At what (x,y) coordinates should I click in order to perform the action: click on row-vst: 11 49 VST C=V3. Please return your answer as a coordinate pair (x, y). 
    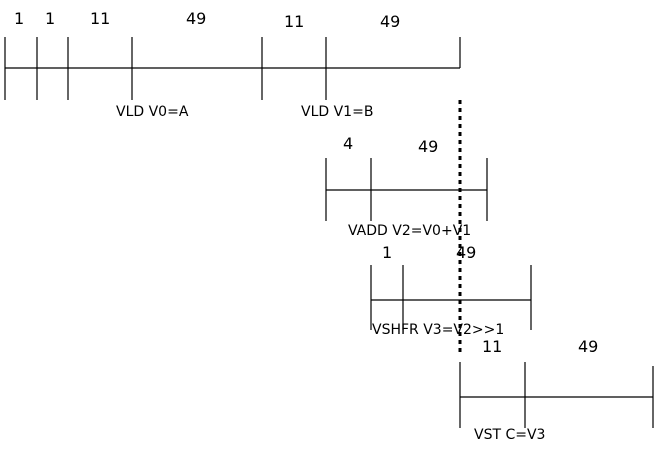
    Looking at the image, I should click on (556, 390).